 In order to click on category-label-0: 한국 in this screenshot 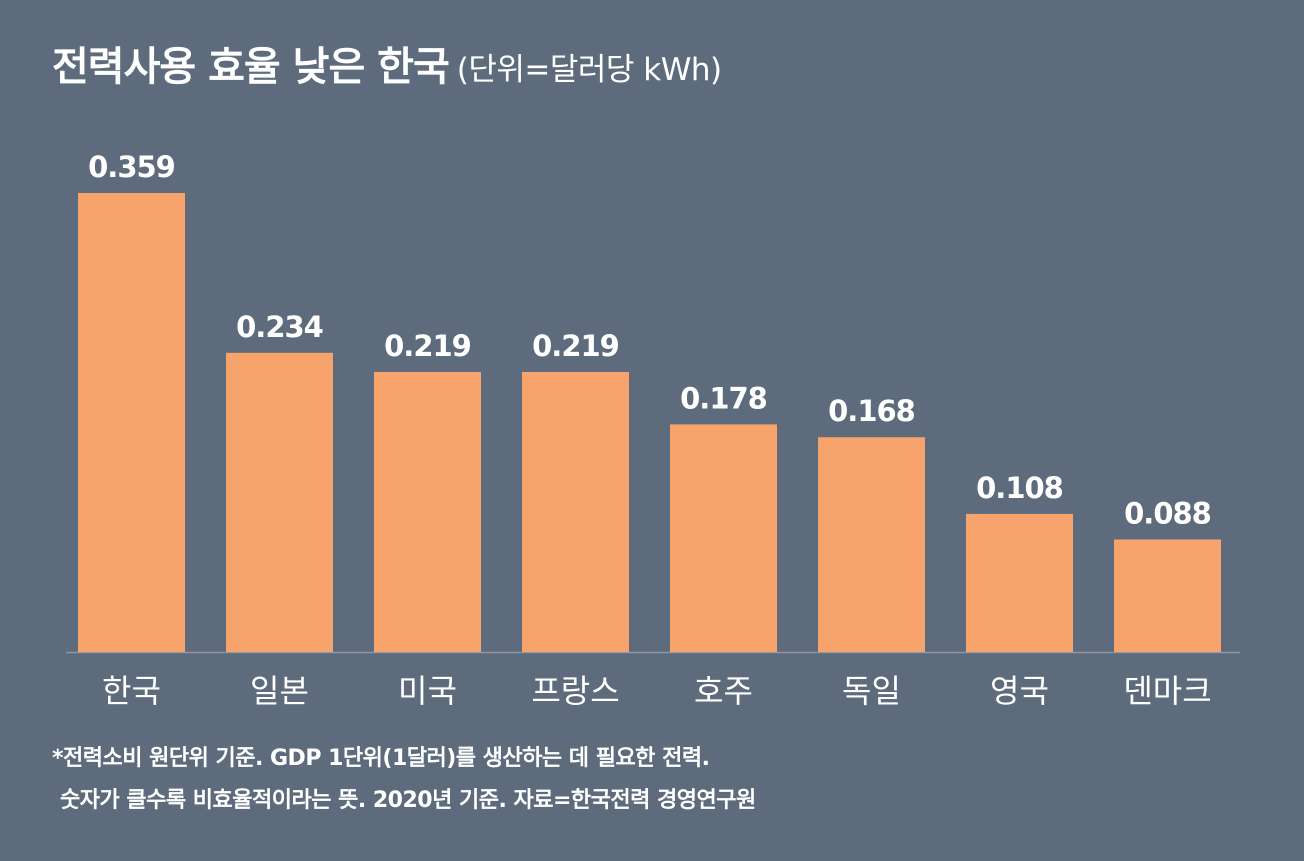, I will do `click(131, 691)`.